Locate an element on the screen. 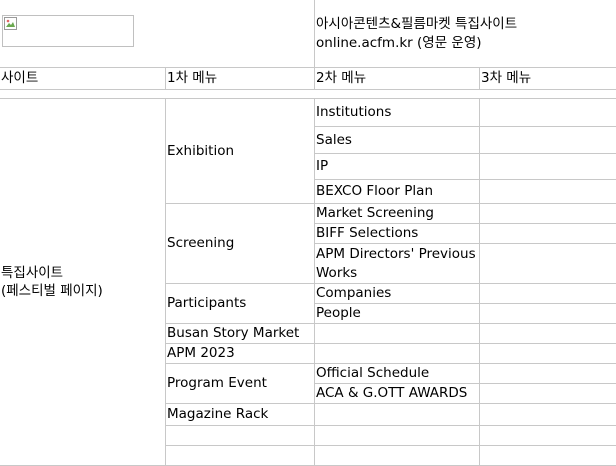 This screenshot has height=466, width=616. site-url-note: online.acfm.kr (영문 운영) is located at coordinates (466, 43).